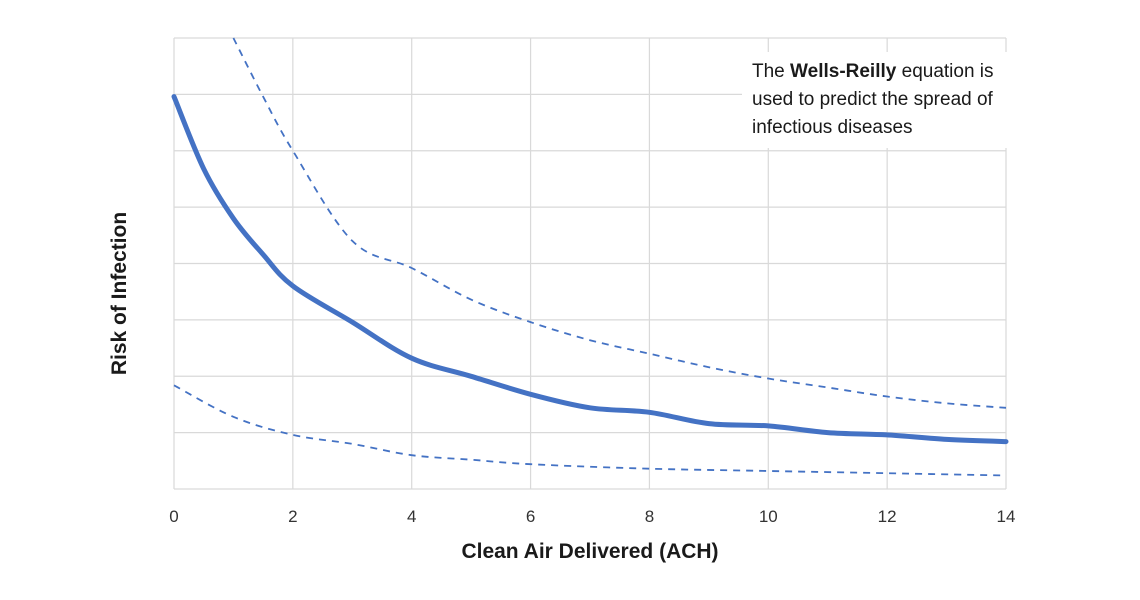 The width and height of the screenshot is (1140, 600). Describe the element at coordinates (530, 516) in the screenshot. I see `x-tick-label: 6` at that location.